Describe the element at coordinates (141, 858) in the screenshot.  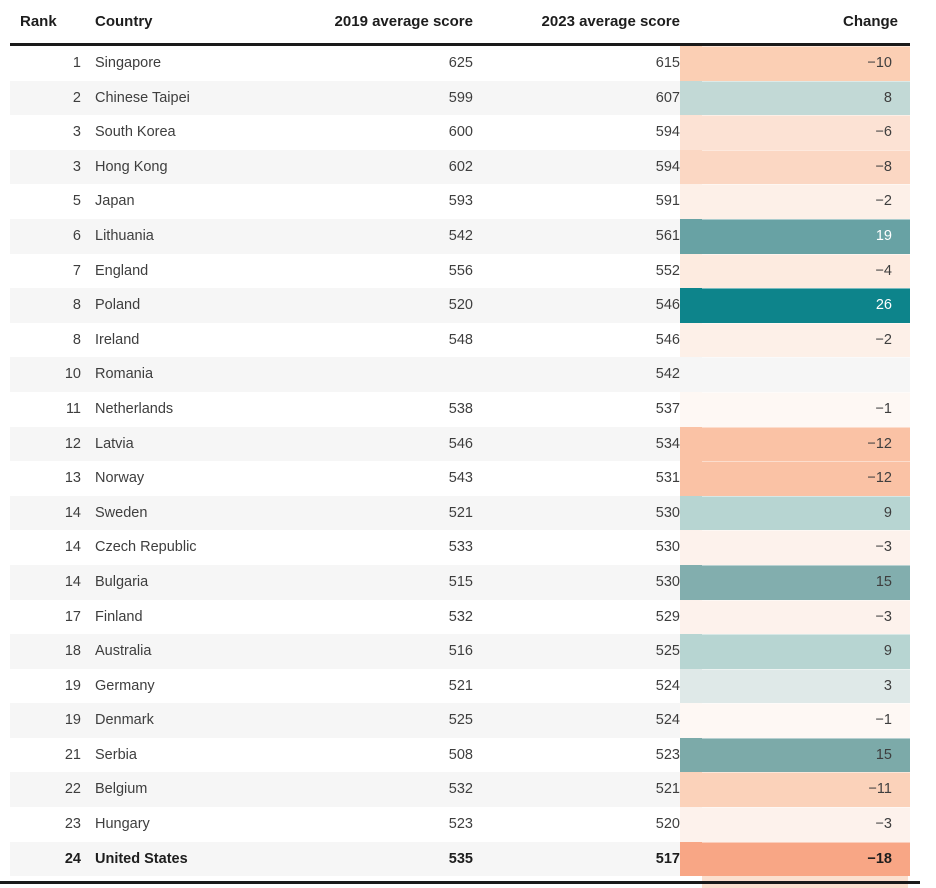
I see `country-cell: United States` at that location.